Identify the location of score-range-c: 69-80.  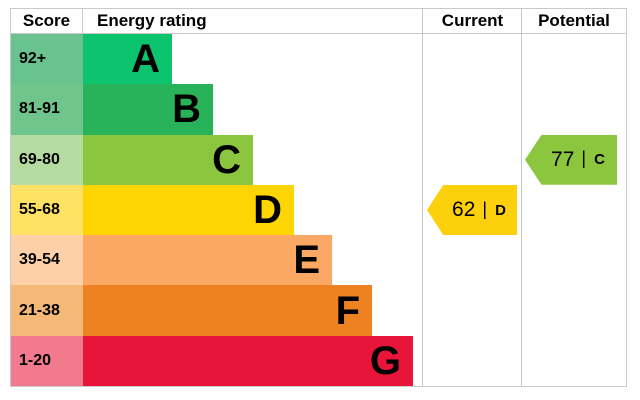
(47, 159).